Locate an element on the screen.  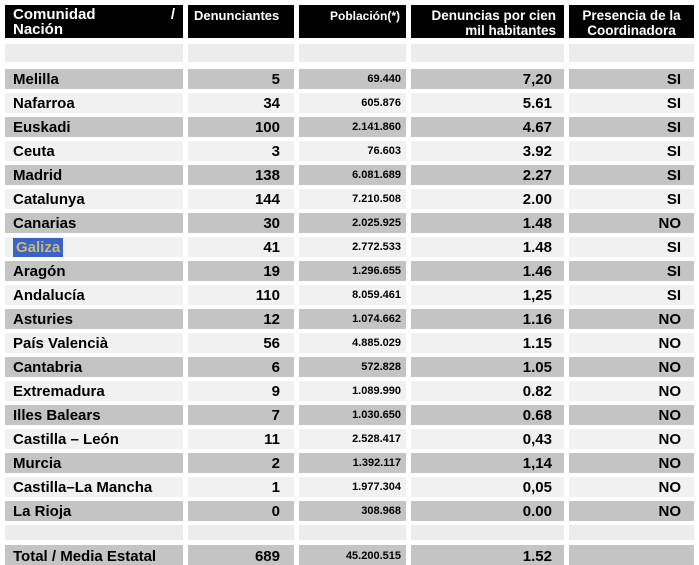
poblacion-value: 69.440 is located at coordinates (352, 79).